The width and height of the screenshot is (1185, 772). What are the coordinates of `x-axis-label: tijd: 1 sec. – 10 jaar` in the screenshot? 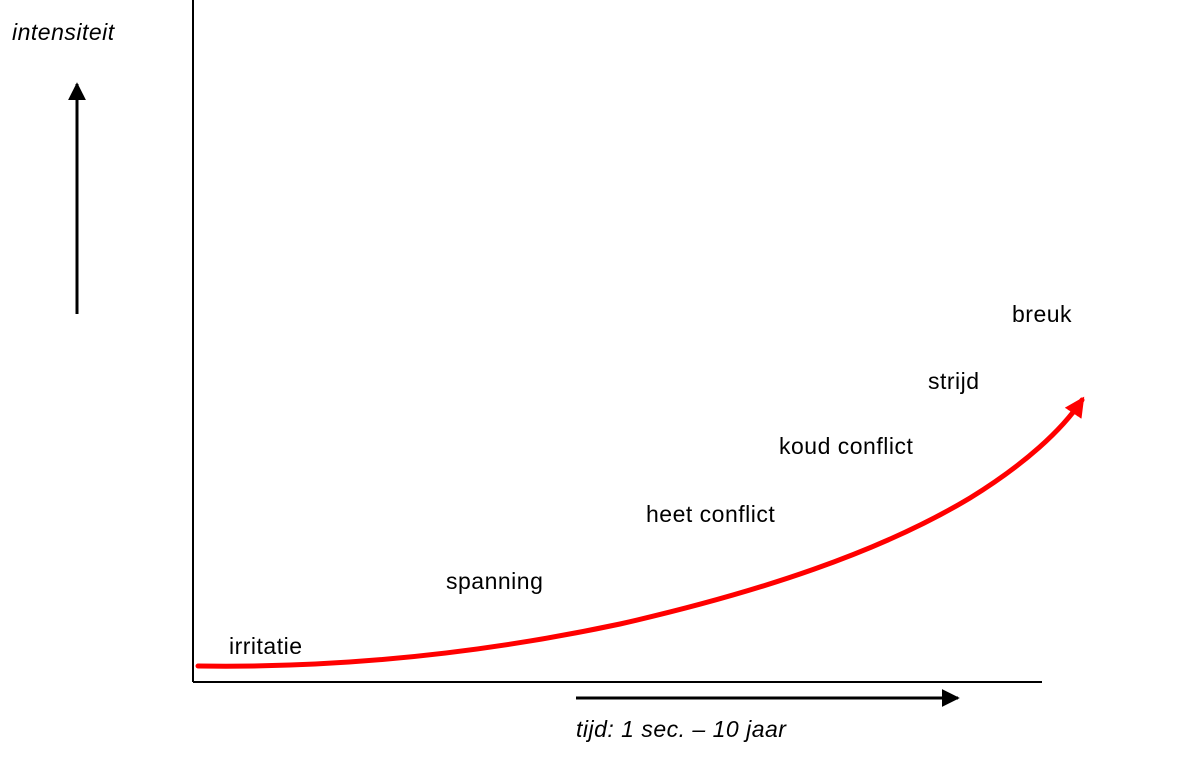 It's located at (681, 729).